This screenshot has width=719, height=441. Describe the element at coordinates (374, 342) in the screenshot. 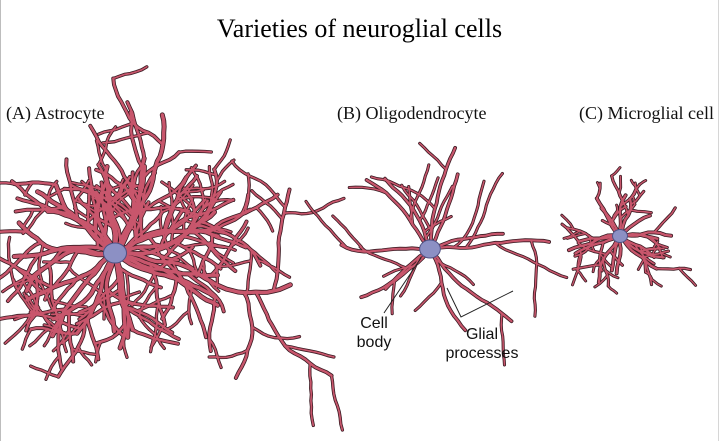

I see `cell-body-label-line-2: body` at that location.